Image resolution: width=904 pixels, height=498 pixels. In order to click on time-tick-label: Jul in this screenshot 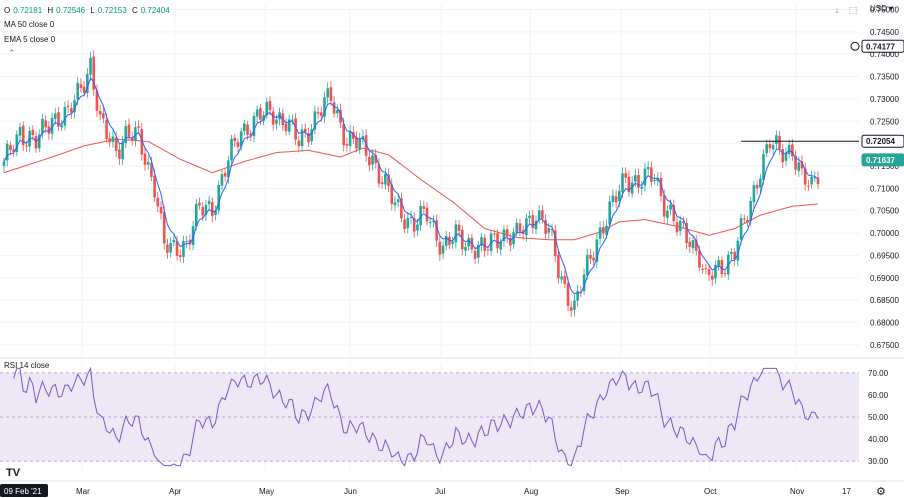, I will do `click(440, 491)`.